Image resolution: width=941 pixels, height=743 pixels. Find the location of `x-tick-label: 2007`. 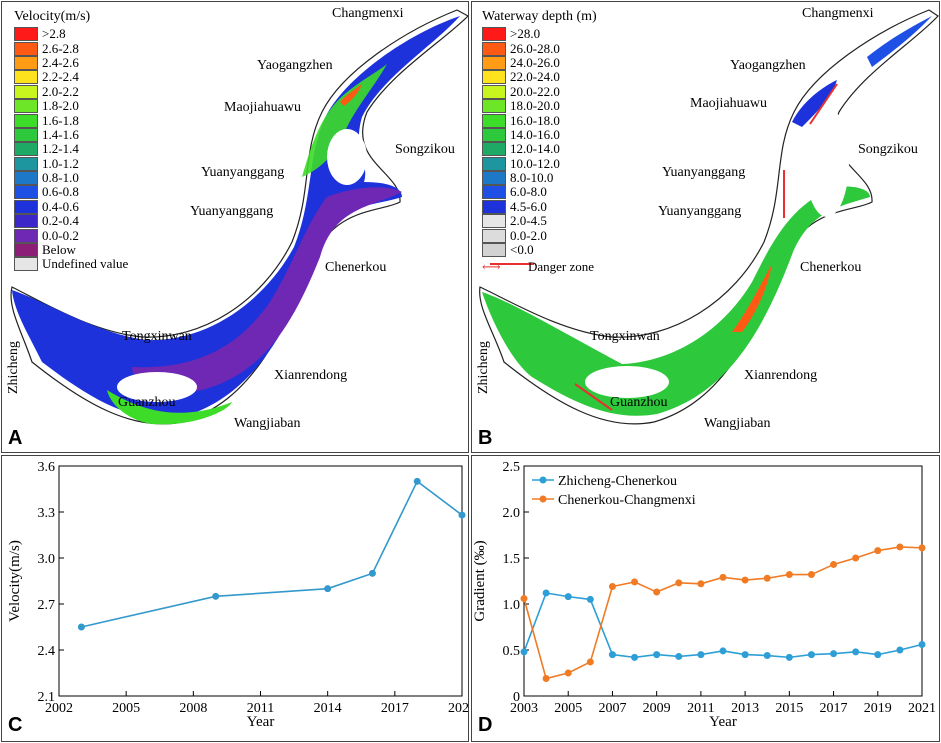

x-tick-label: 2007 is located at coordinates (612, 708).